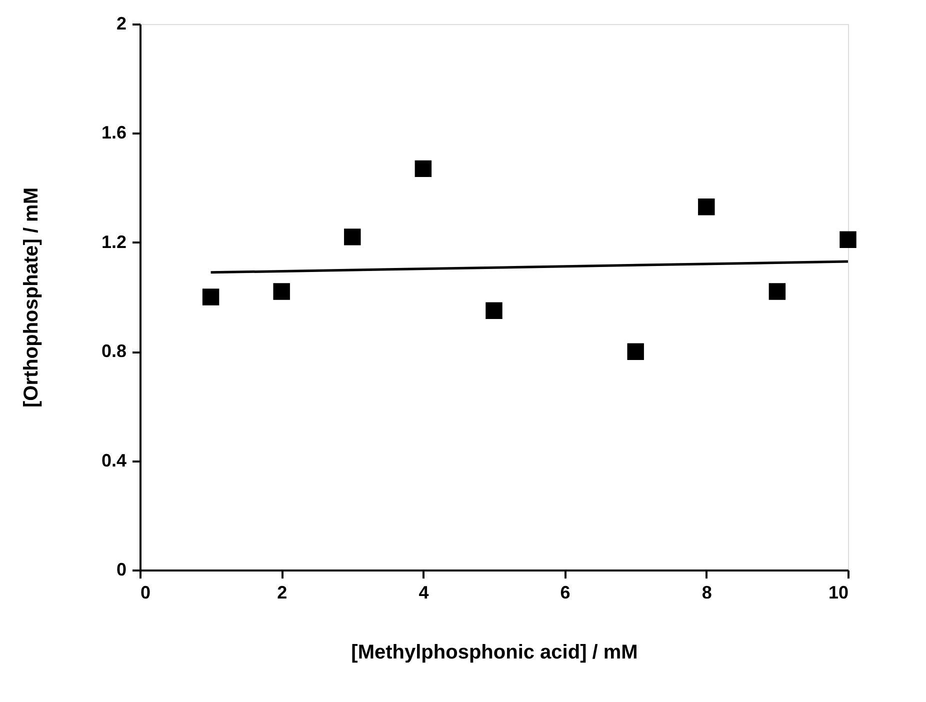 Image resolution: width=926 pixels, height=702 pixels. I want to click on x-tick-label: 4, so click(423, 592).